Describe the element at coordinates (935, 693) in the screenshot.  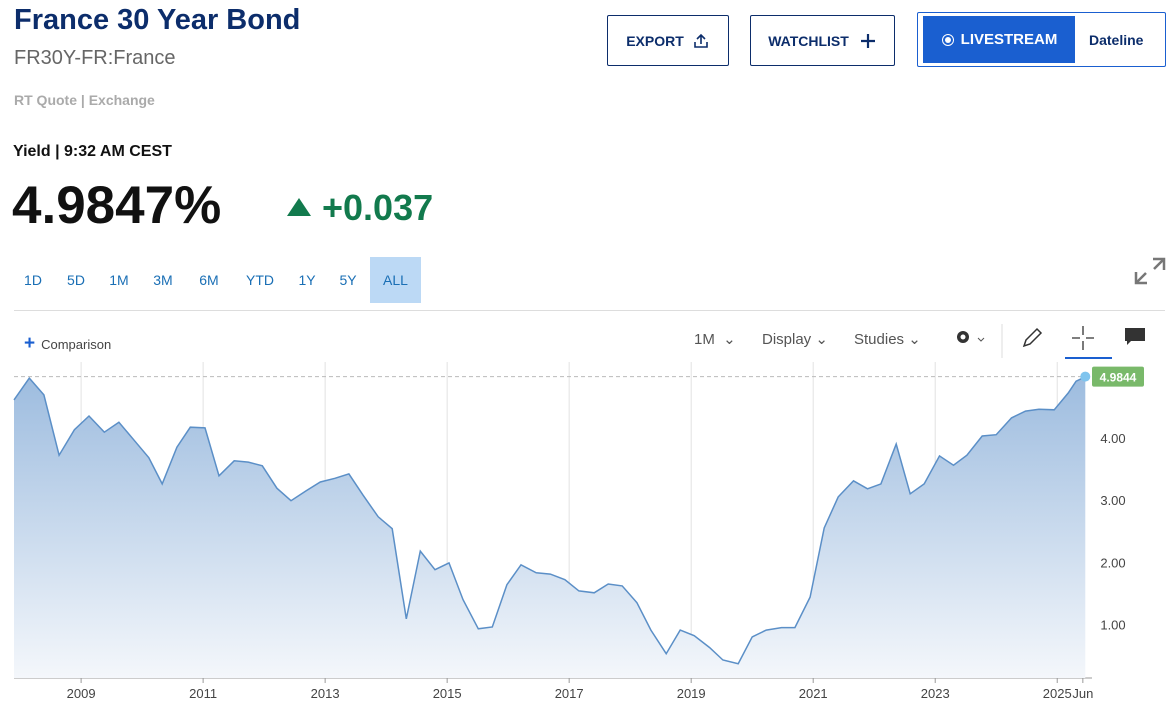
I see `x-tick-label: 2023` at that location.